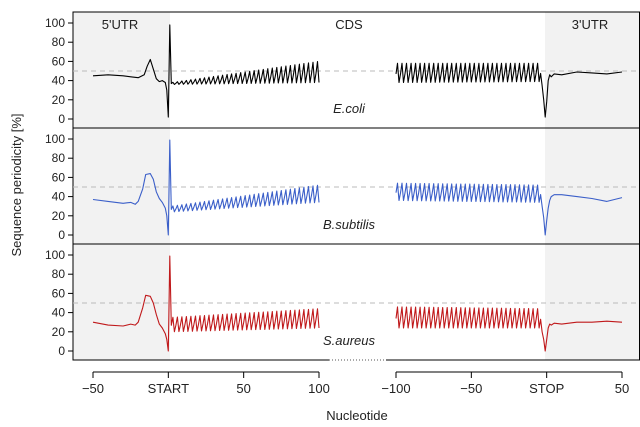  Describe the element at coordinates (349, 108) in the screenshot. I see `series-label: E.coli` at that location.